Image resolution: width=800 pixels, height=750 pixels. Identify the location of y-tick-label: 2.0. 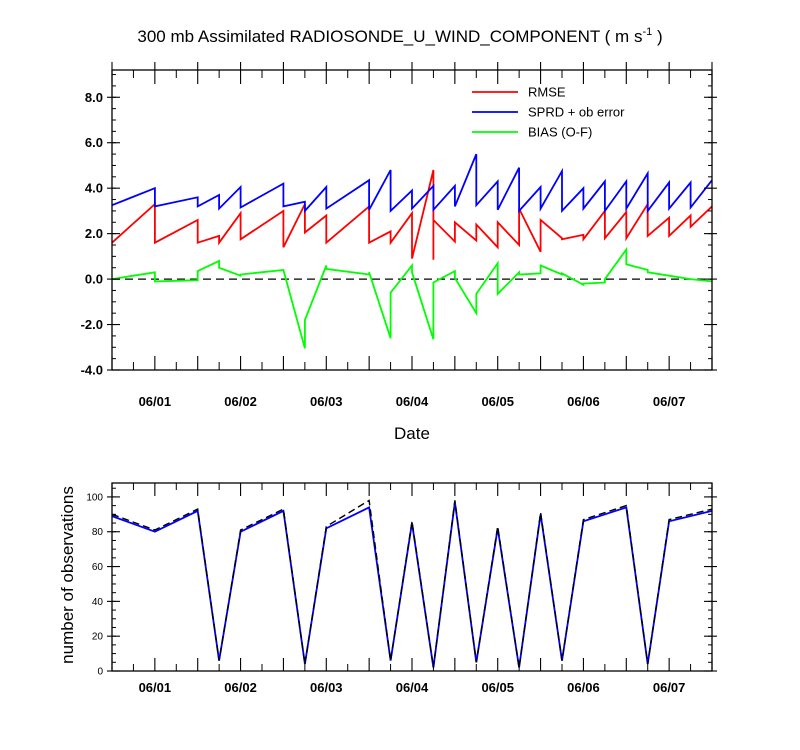
(94, 233).